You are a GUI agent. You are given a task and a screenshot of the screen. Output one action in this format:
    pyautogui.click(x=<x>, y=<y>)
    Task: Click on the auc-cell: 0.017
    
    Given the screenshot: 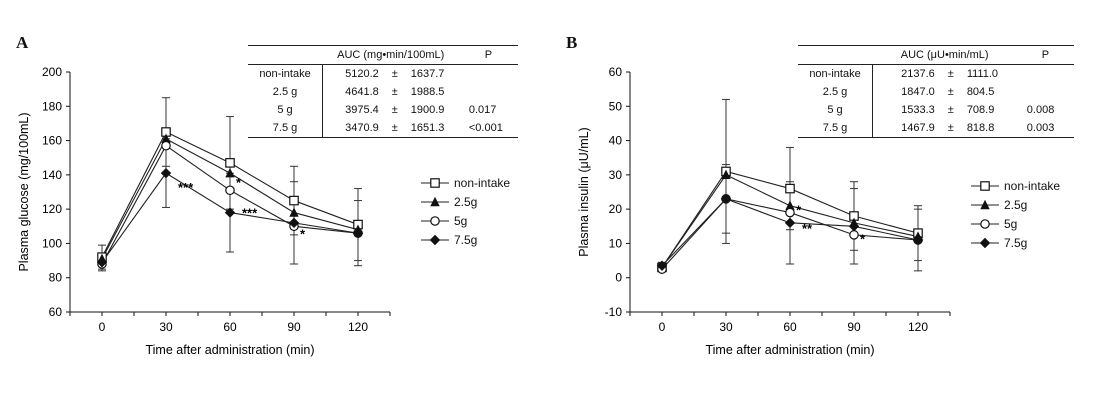 What is the action you would take?
    pyautogui.click(x=482, y=110)
    